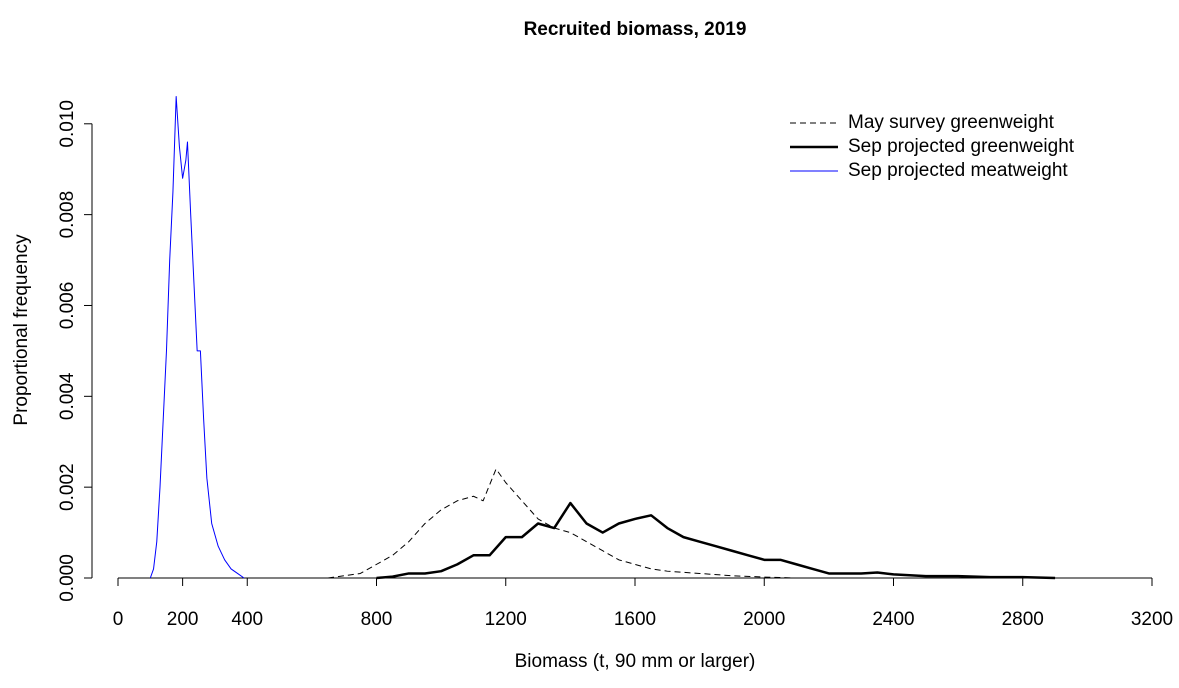  What do you see at coordinates (1023, 619) in the screenshot?
I see `x-tick-label: 2800` at bounding box center [1023, 619].